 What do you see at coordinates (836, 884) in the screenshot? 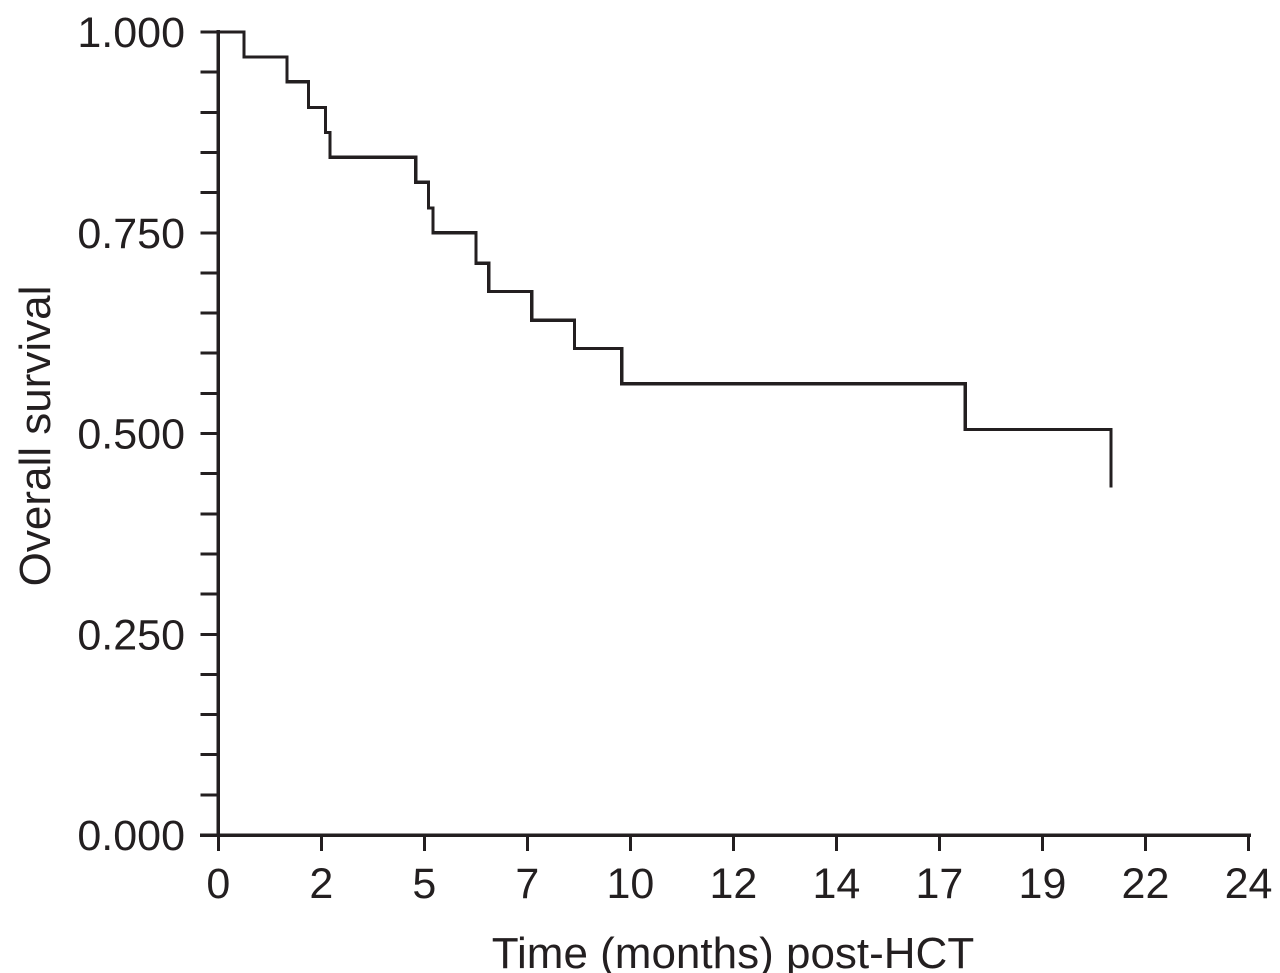
I see `x-tick-label: 14` at bounding box center [836, 884].